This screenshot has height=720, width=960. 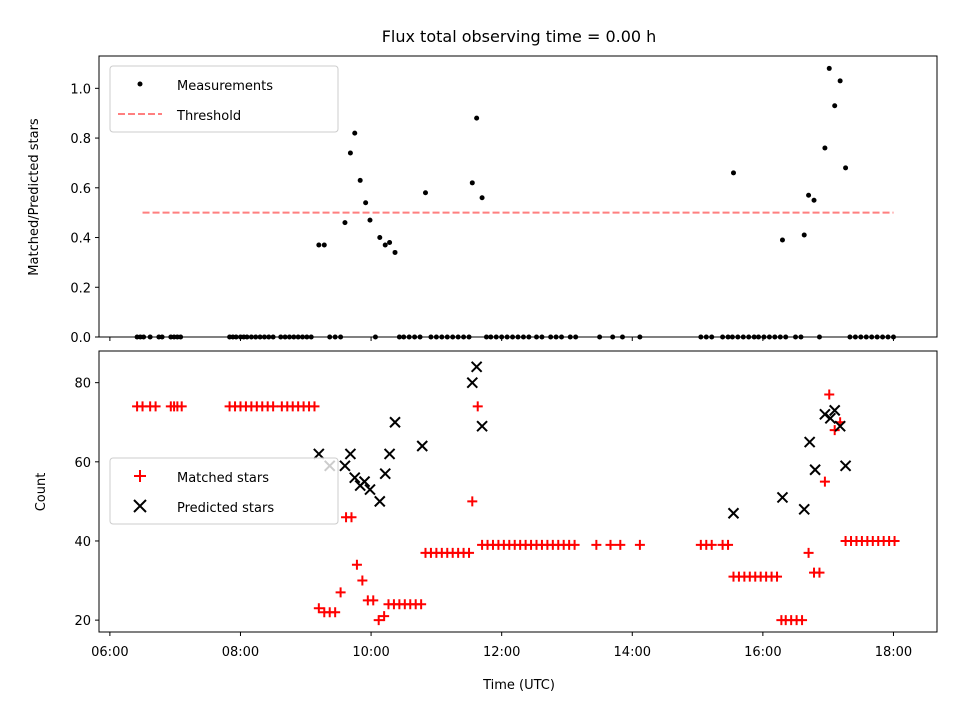 I want to click on count-x-tick-label: 10:00, so click(x=370, y=652).